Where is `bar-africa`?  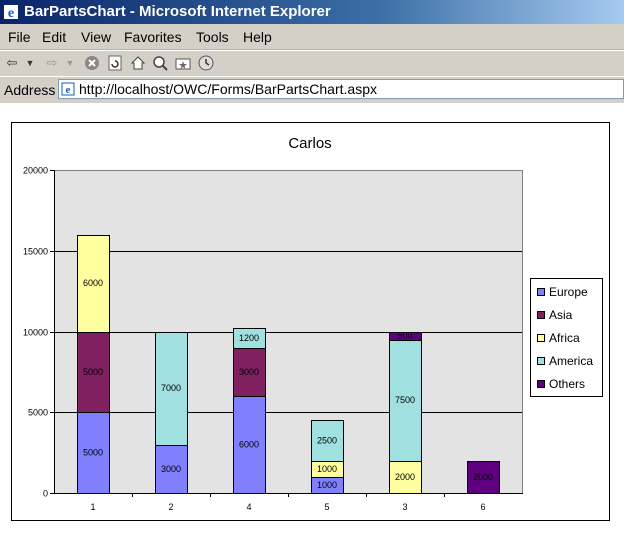 bar-africa is located at coordinates (93, 284).